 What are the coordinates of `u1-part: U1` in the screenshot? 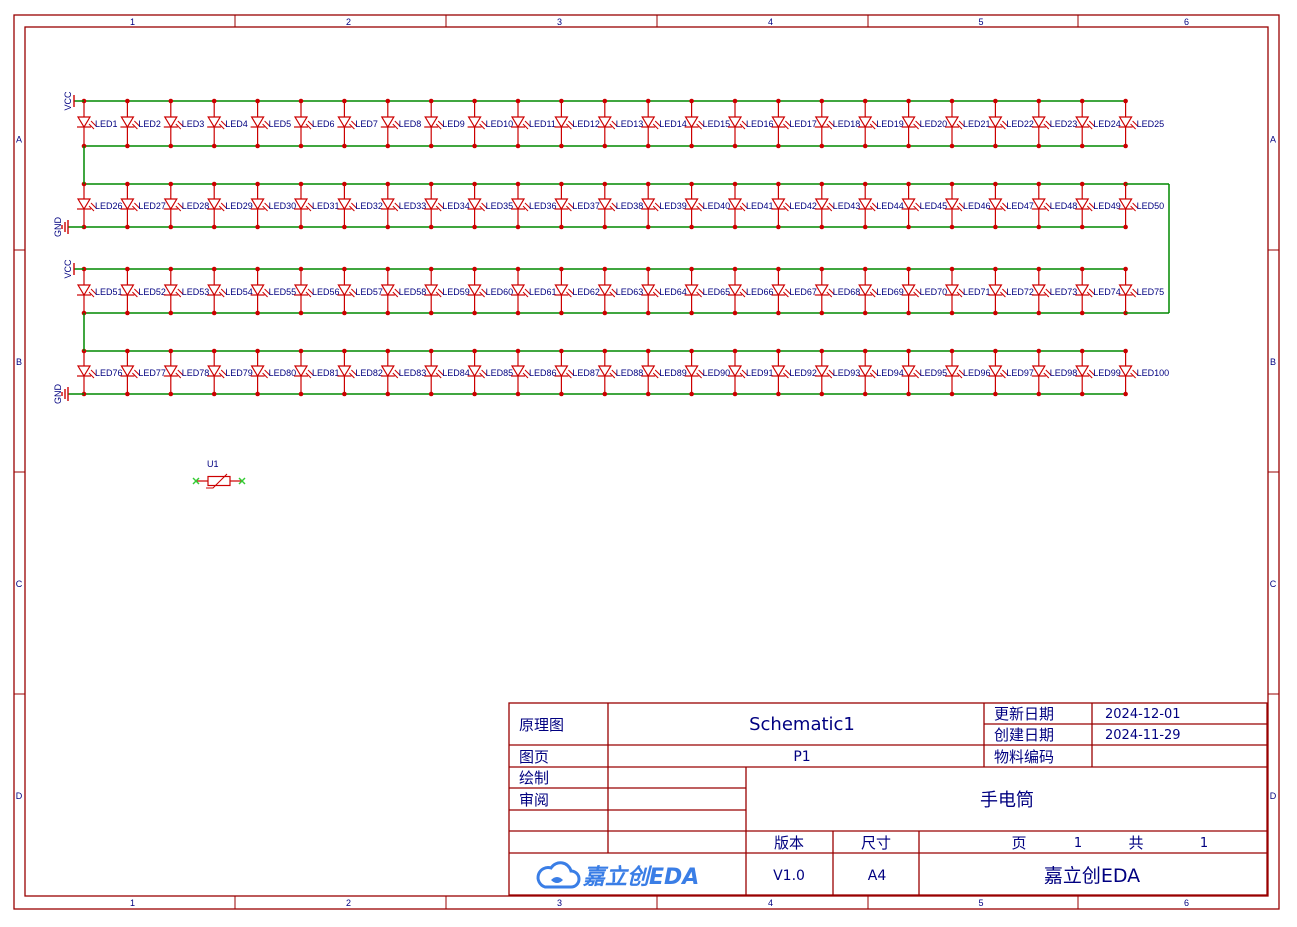 It's located at (219, 474).